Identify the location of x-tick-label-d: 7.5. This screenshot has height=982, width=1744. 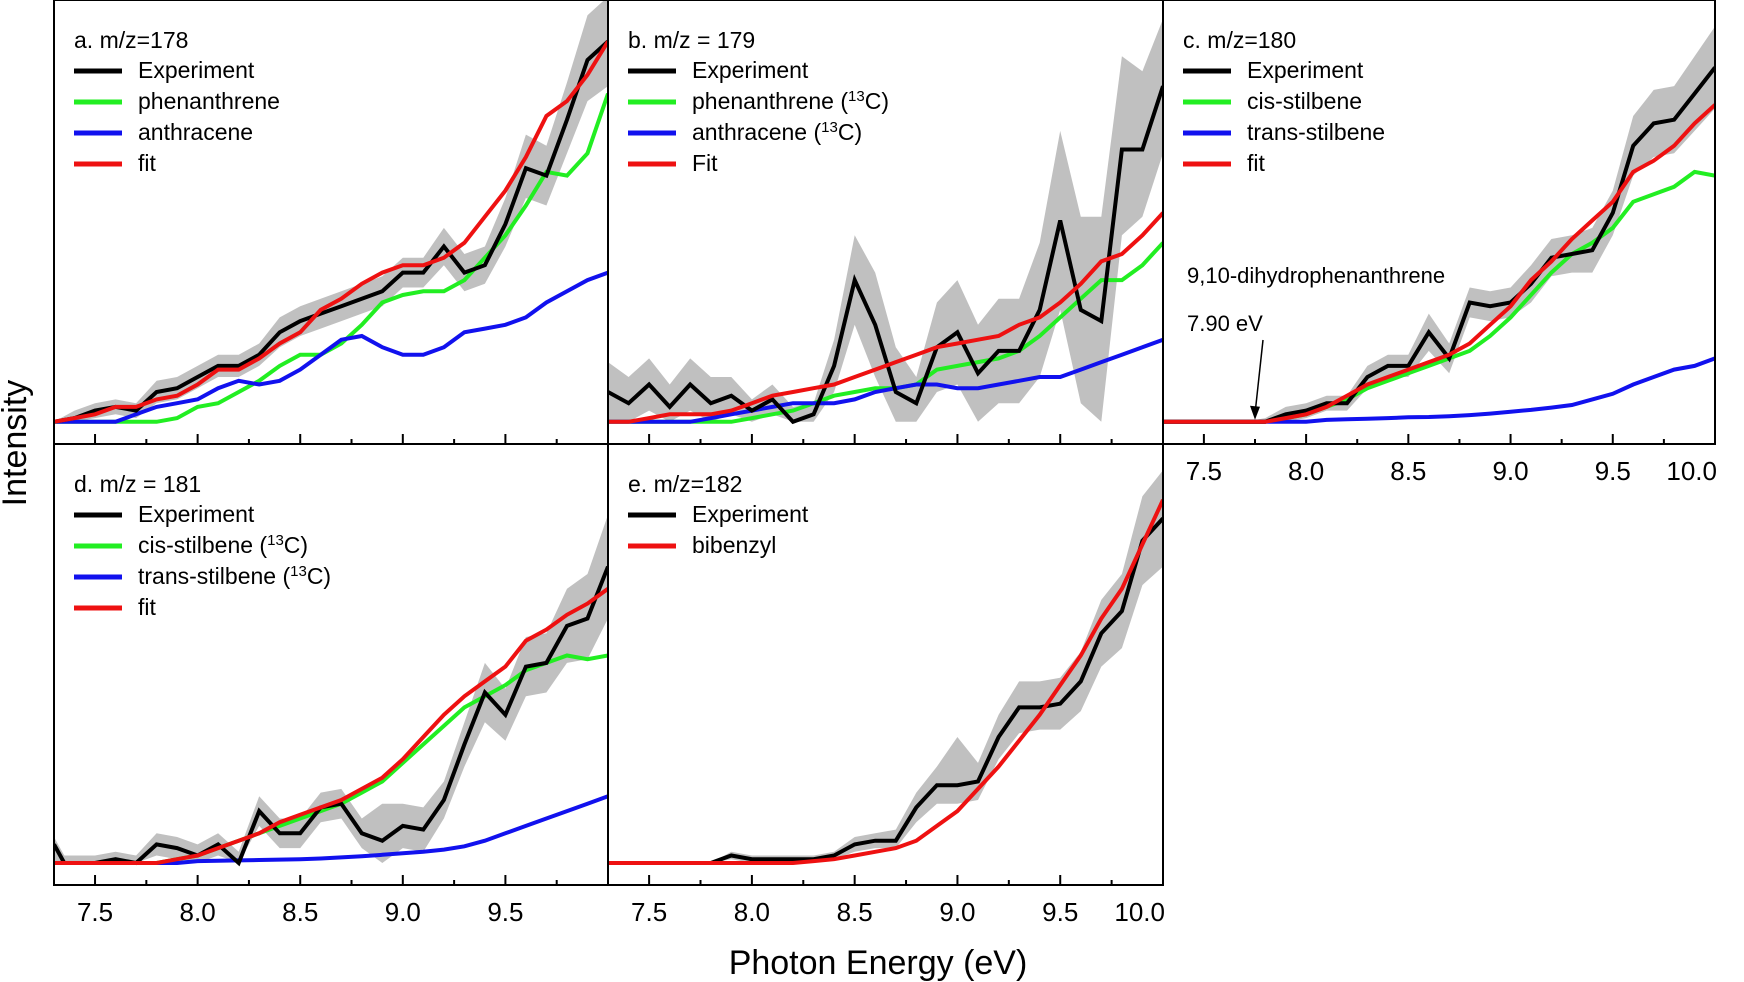
(95, 912).